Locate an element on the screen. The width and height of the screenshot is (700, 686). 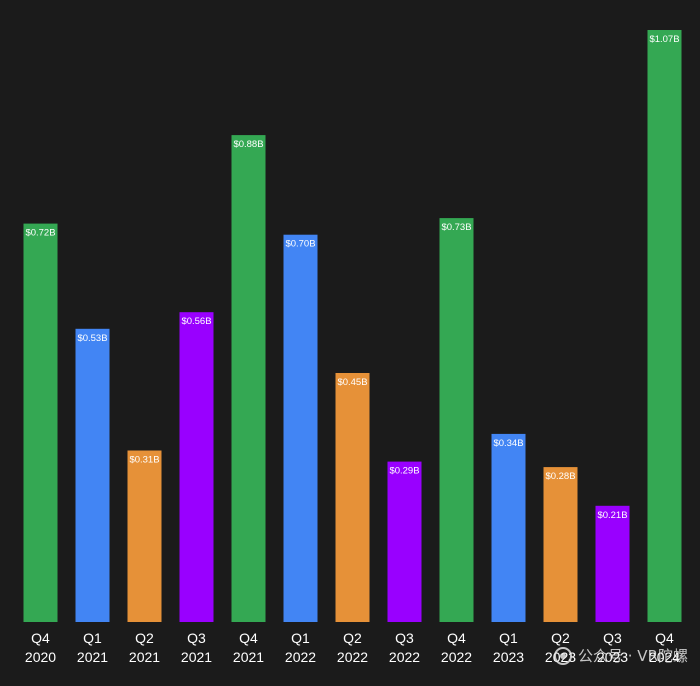
data-label: $0.29B is located at coordinates (404, 471).